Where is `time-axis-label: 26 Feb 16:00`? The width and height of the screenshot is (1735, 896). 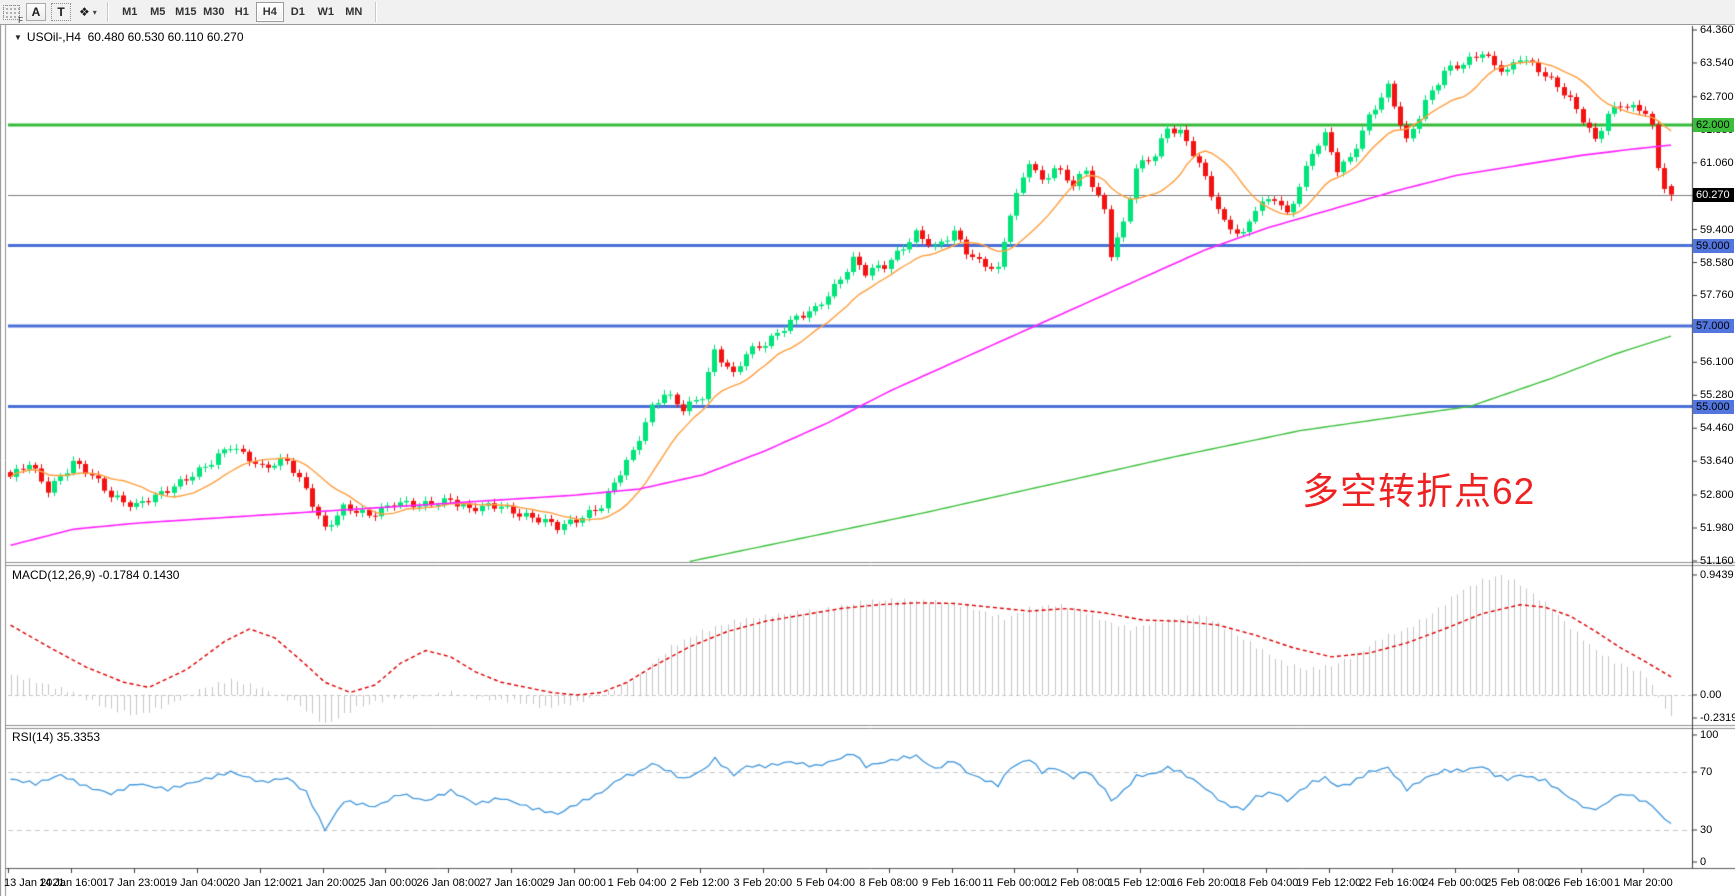 time-axis-label: 26 Feb 16:00 is located at coordinates (1580, 883).